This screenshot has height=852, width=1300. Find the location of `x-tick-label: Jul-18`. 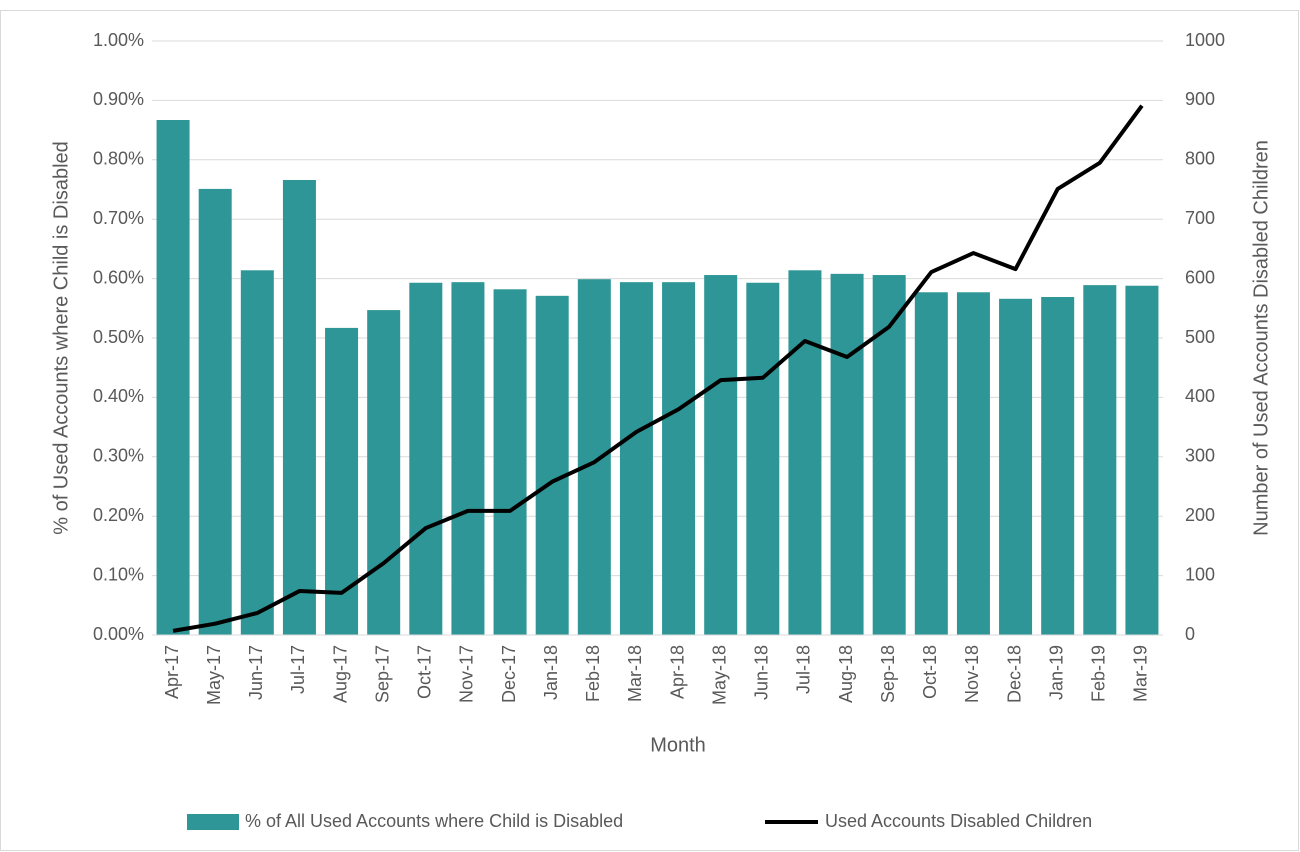

x-tick-label: Jul-18 is located at coordinates (804, 669).